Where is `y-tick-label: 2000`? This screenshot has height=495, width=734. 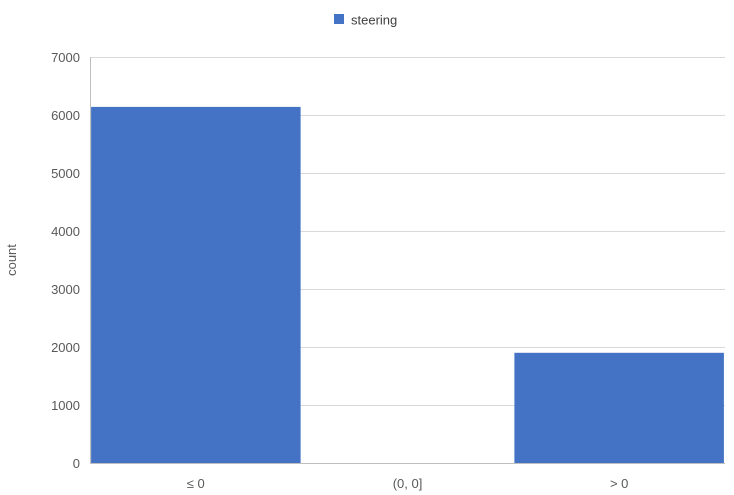 y-tick-label: 2000 is located at coordinates (65, 347).